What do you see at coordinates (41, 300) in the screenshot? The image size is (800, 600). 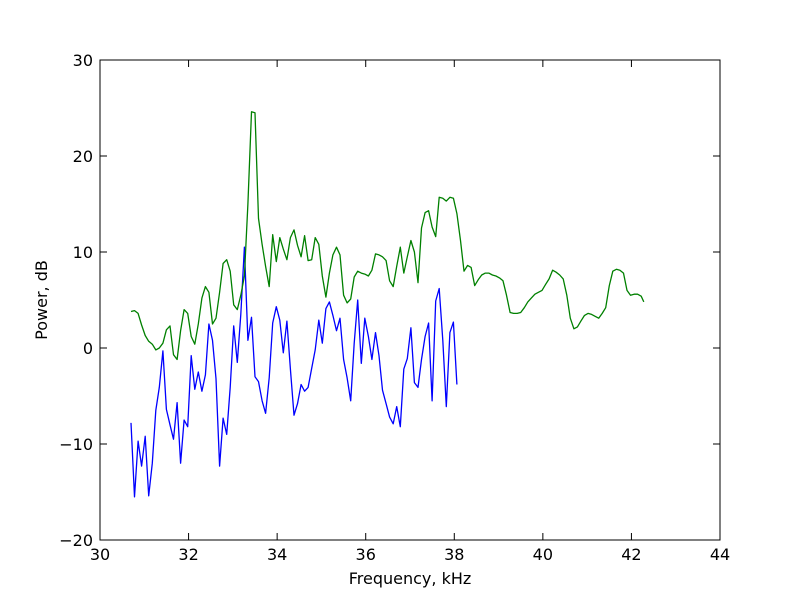 I see `y-axis-label: Power, dB` at bounding box center [41, 300].